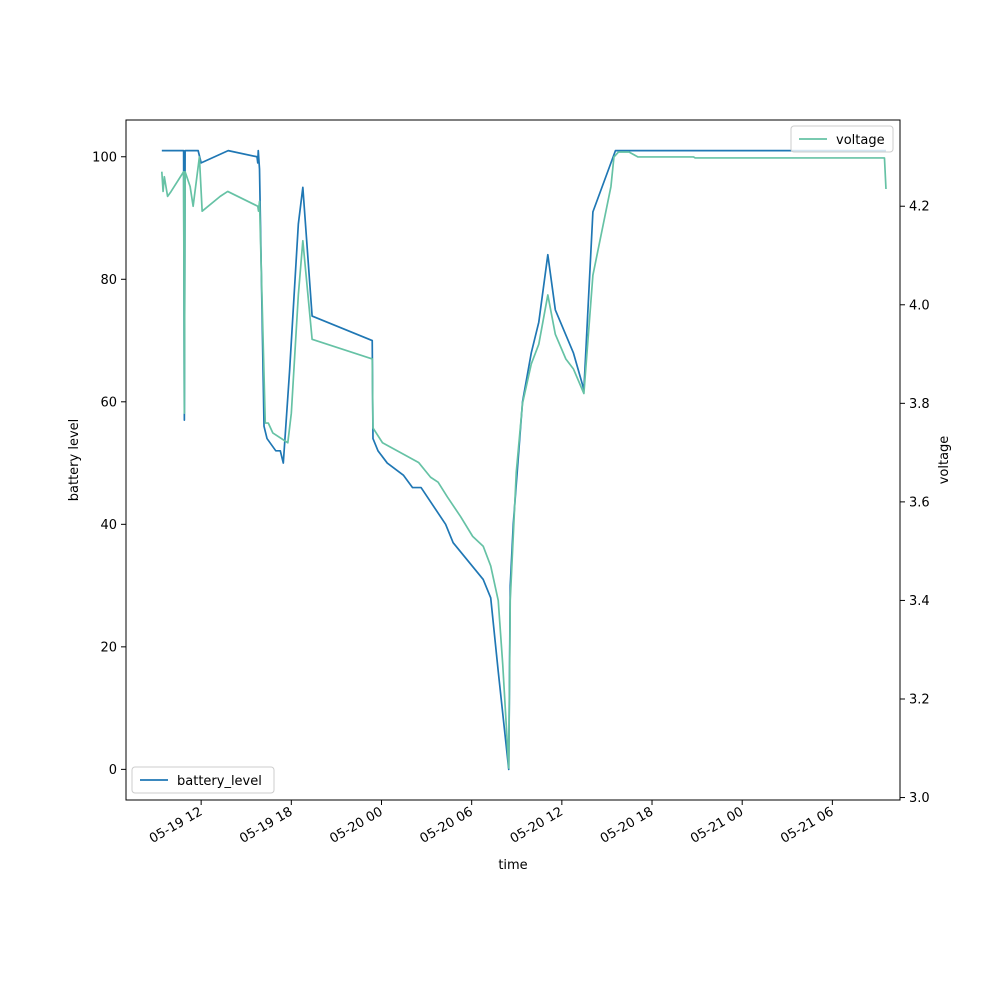 The height and width of the screenshot is (1000, 1000). Describe the element at coordinates (807, 825) in the screenshot. I see `x-tick-label: 05-21 06` at that location.